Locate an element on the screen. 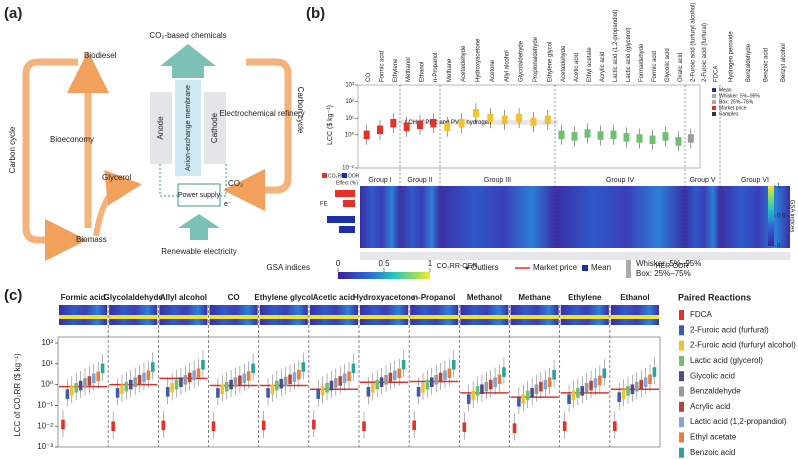  legend-label: Acrylic acid is located at coordinates (710, 406).